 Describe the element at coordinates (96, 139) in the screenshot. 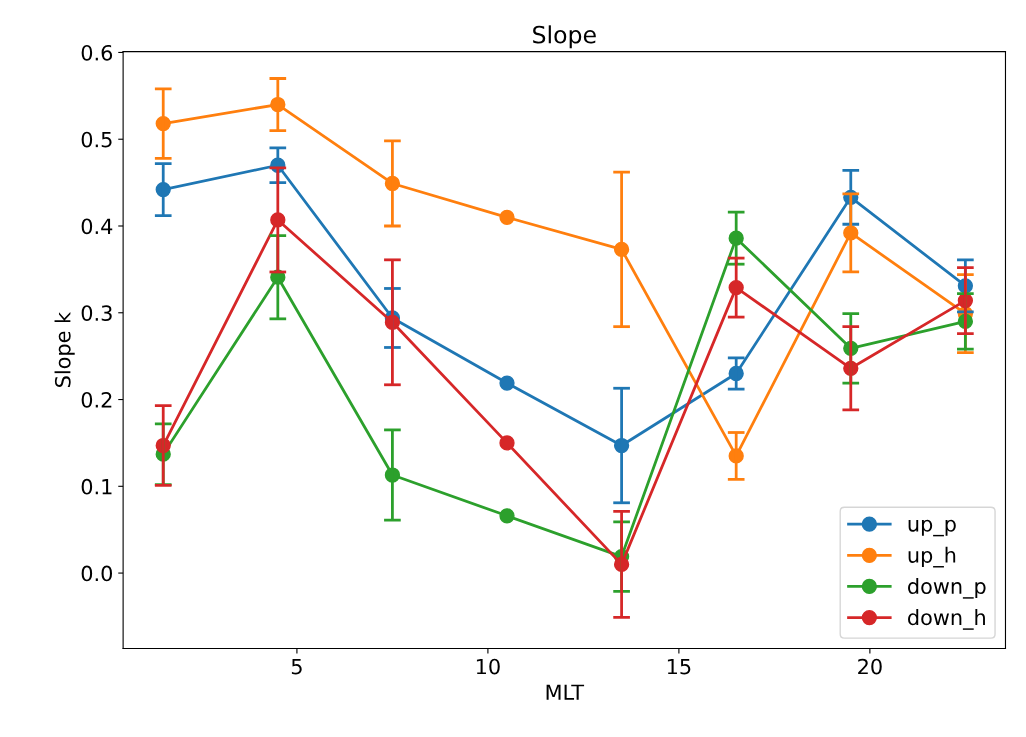

I see `y-tick-label: 0.5` at that location.